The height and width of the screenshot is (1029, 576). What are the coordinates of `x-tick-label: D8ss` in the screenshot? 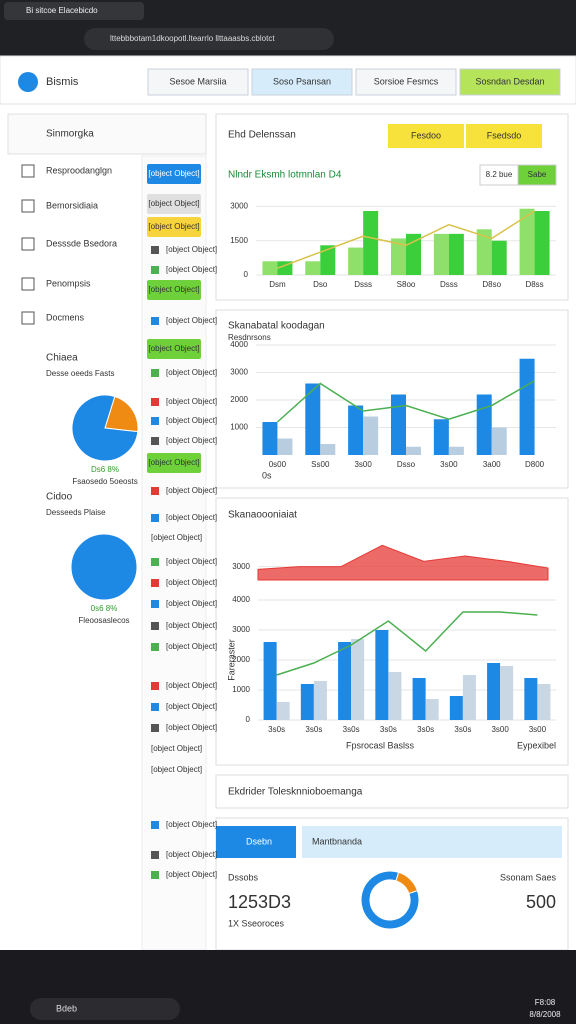 It's located at (534, 284).